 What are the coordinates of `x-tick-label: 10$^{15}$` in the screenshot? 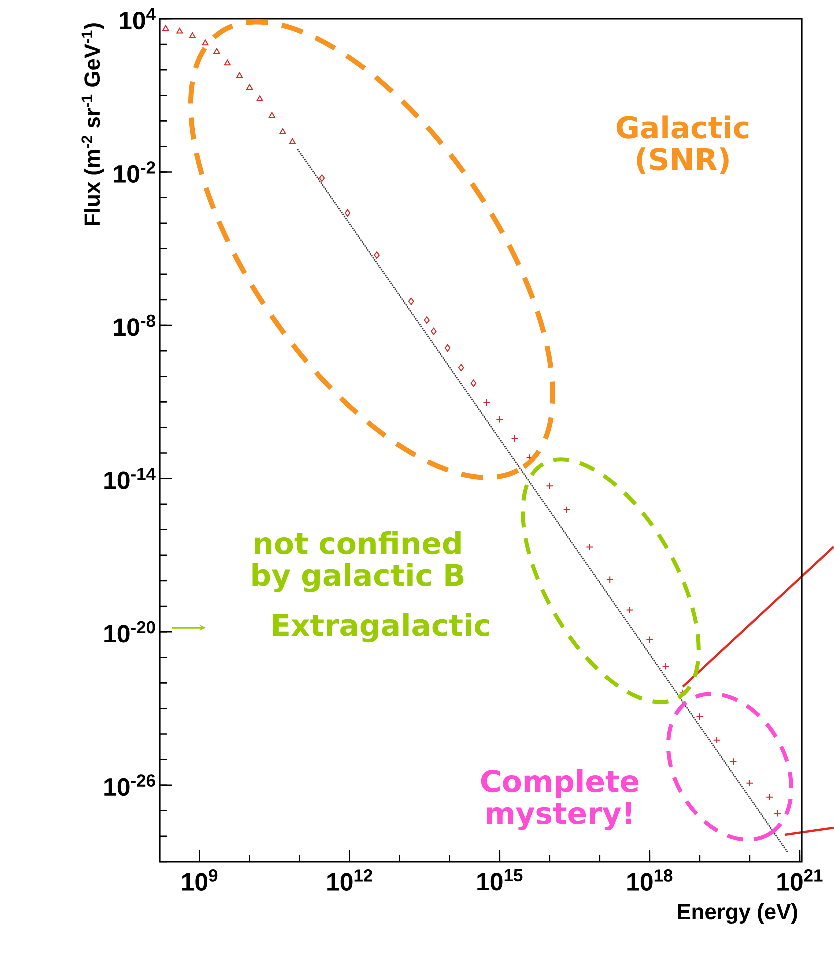 It's located at (500, 880).